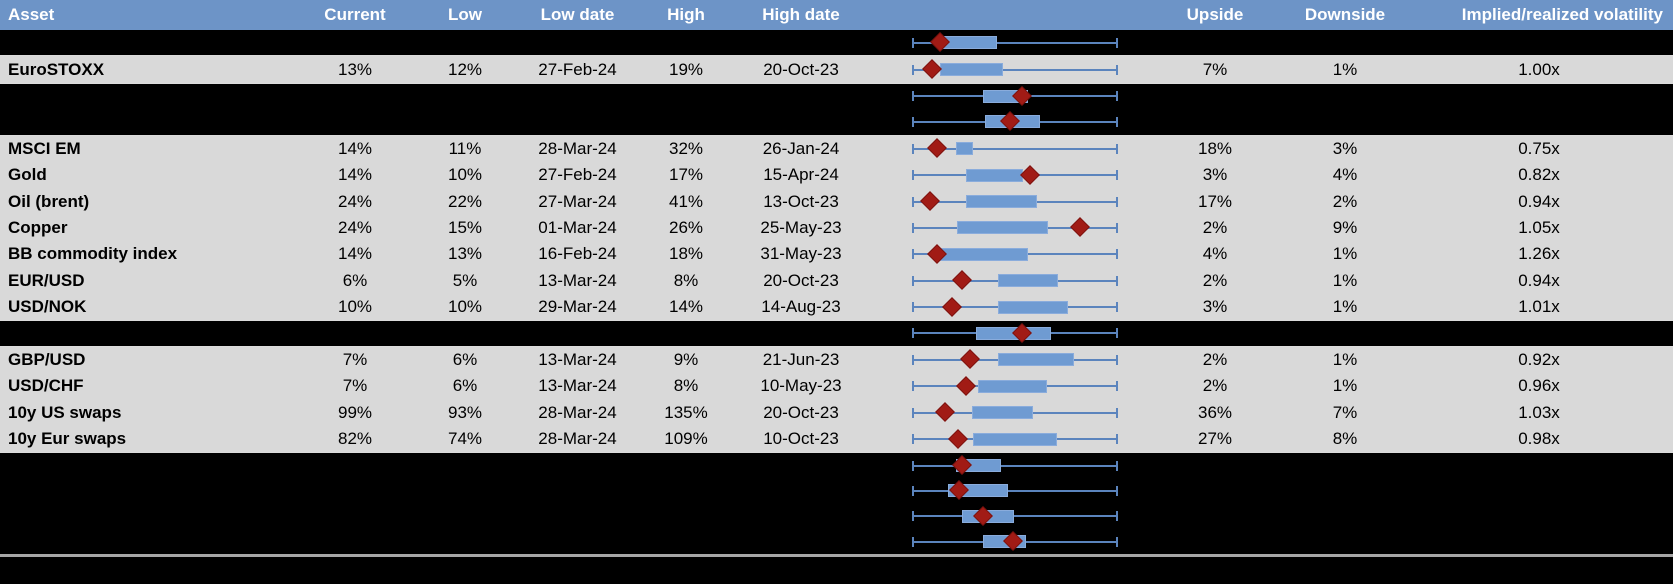 Image resolution: width=1673 pixels, height=584 pixels. I want to click on cell-asset: Gold, so click(27, 175).